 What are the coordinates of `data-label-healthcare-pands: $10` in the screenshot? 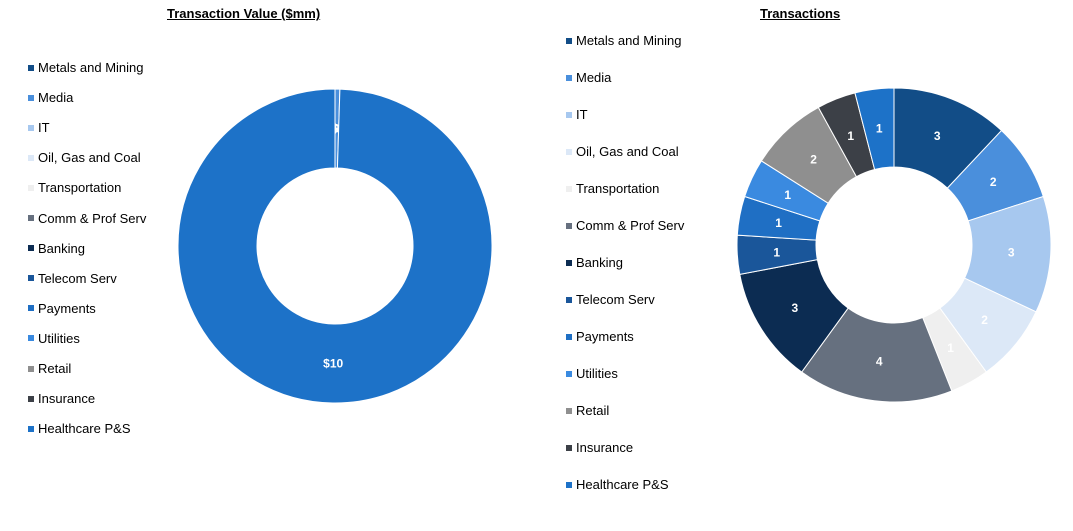 It's located at (333, 363).